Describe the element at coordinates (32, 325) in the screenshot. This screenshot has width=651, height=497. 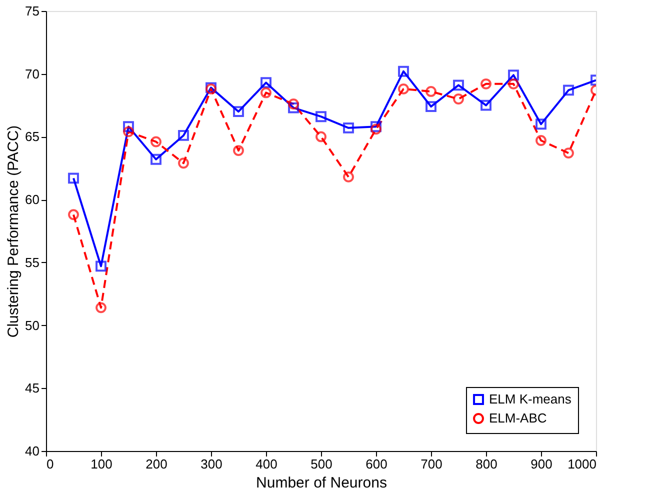
I see `y-tick-label: 50` at that location.